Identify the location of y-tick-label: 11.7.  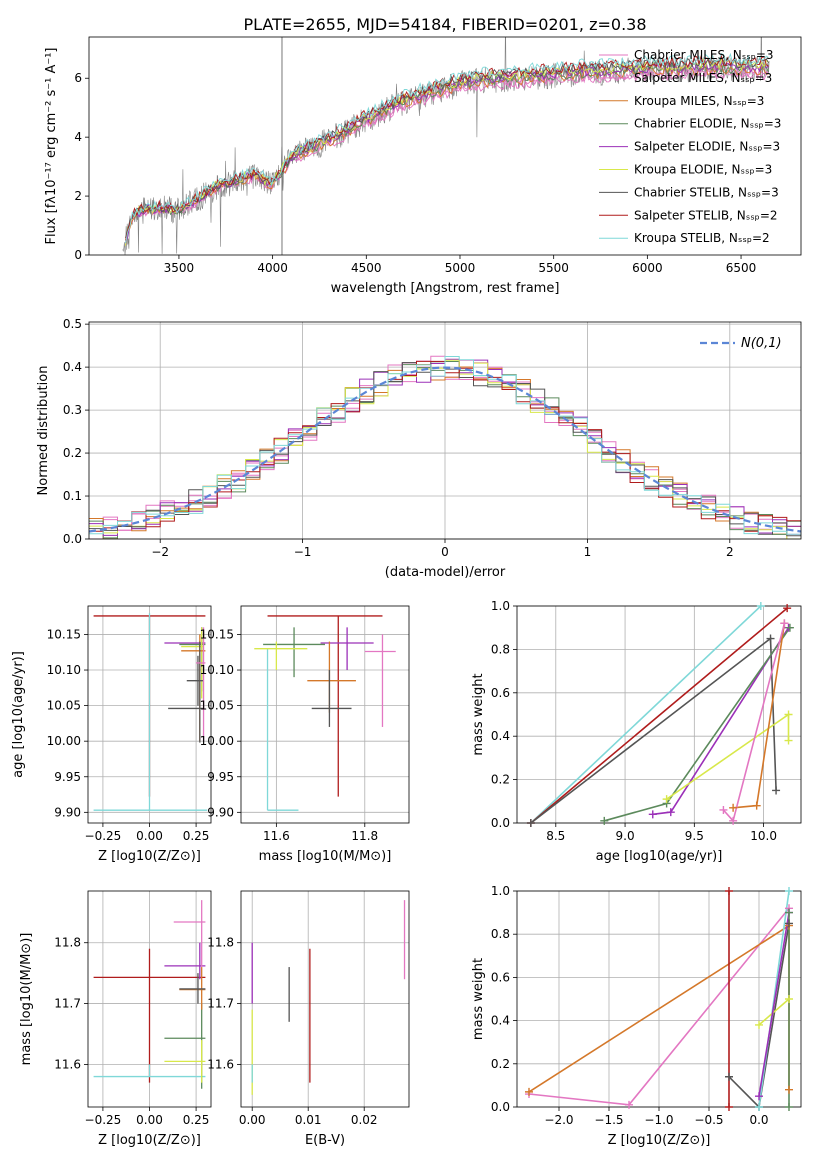
(220, 1004).